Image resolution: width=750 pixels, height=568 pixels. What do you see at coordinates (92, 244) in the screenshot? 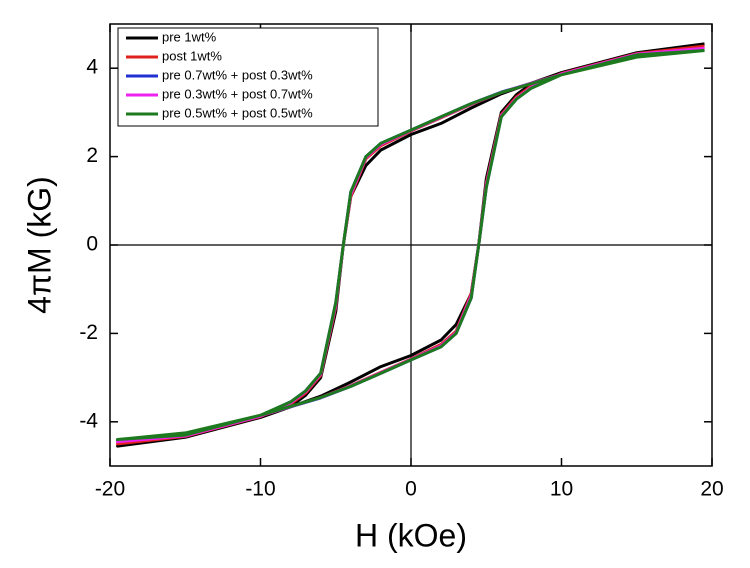
I see `y-tick-label: 0` at bounding box center [92, 244].